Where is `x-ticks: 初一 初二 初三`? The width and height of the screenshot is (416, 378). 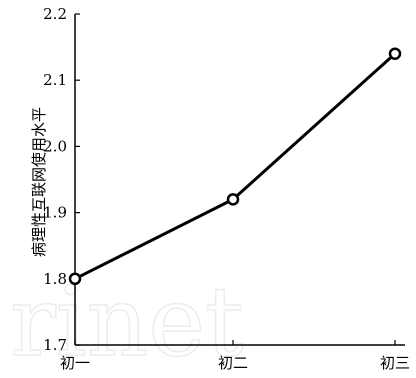 x-ticks: 初一 初二 初三 is located at coordinates (235, 356).